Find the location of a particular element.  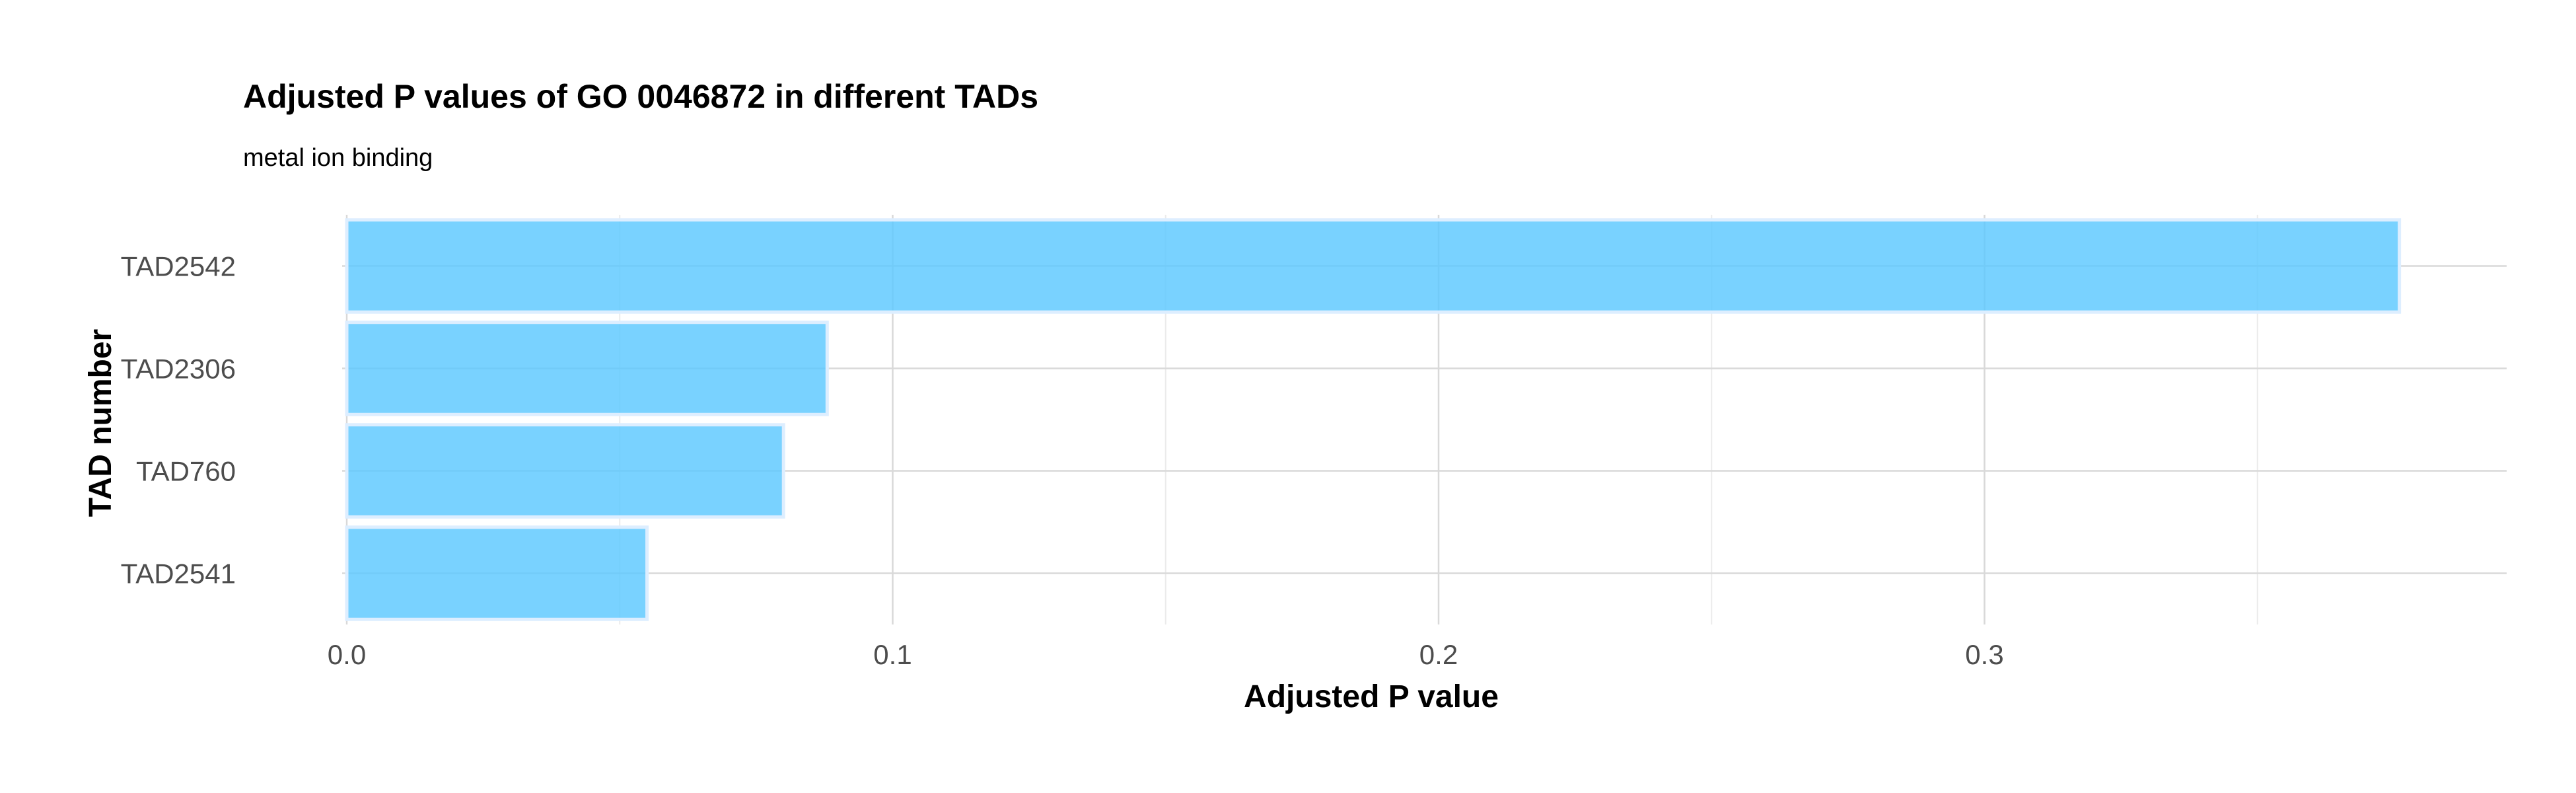

x-tick-label: 0.1 is located at coordinates (892, 654).